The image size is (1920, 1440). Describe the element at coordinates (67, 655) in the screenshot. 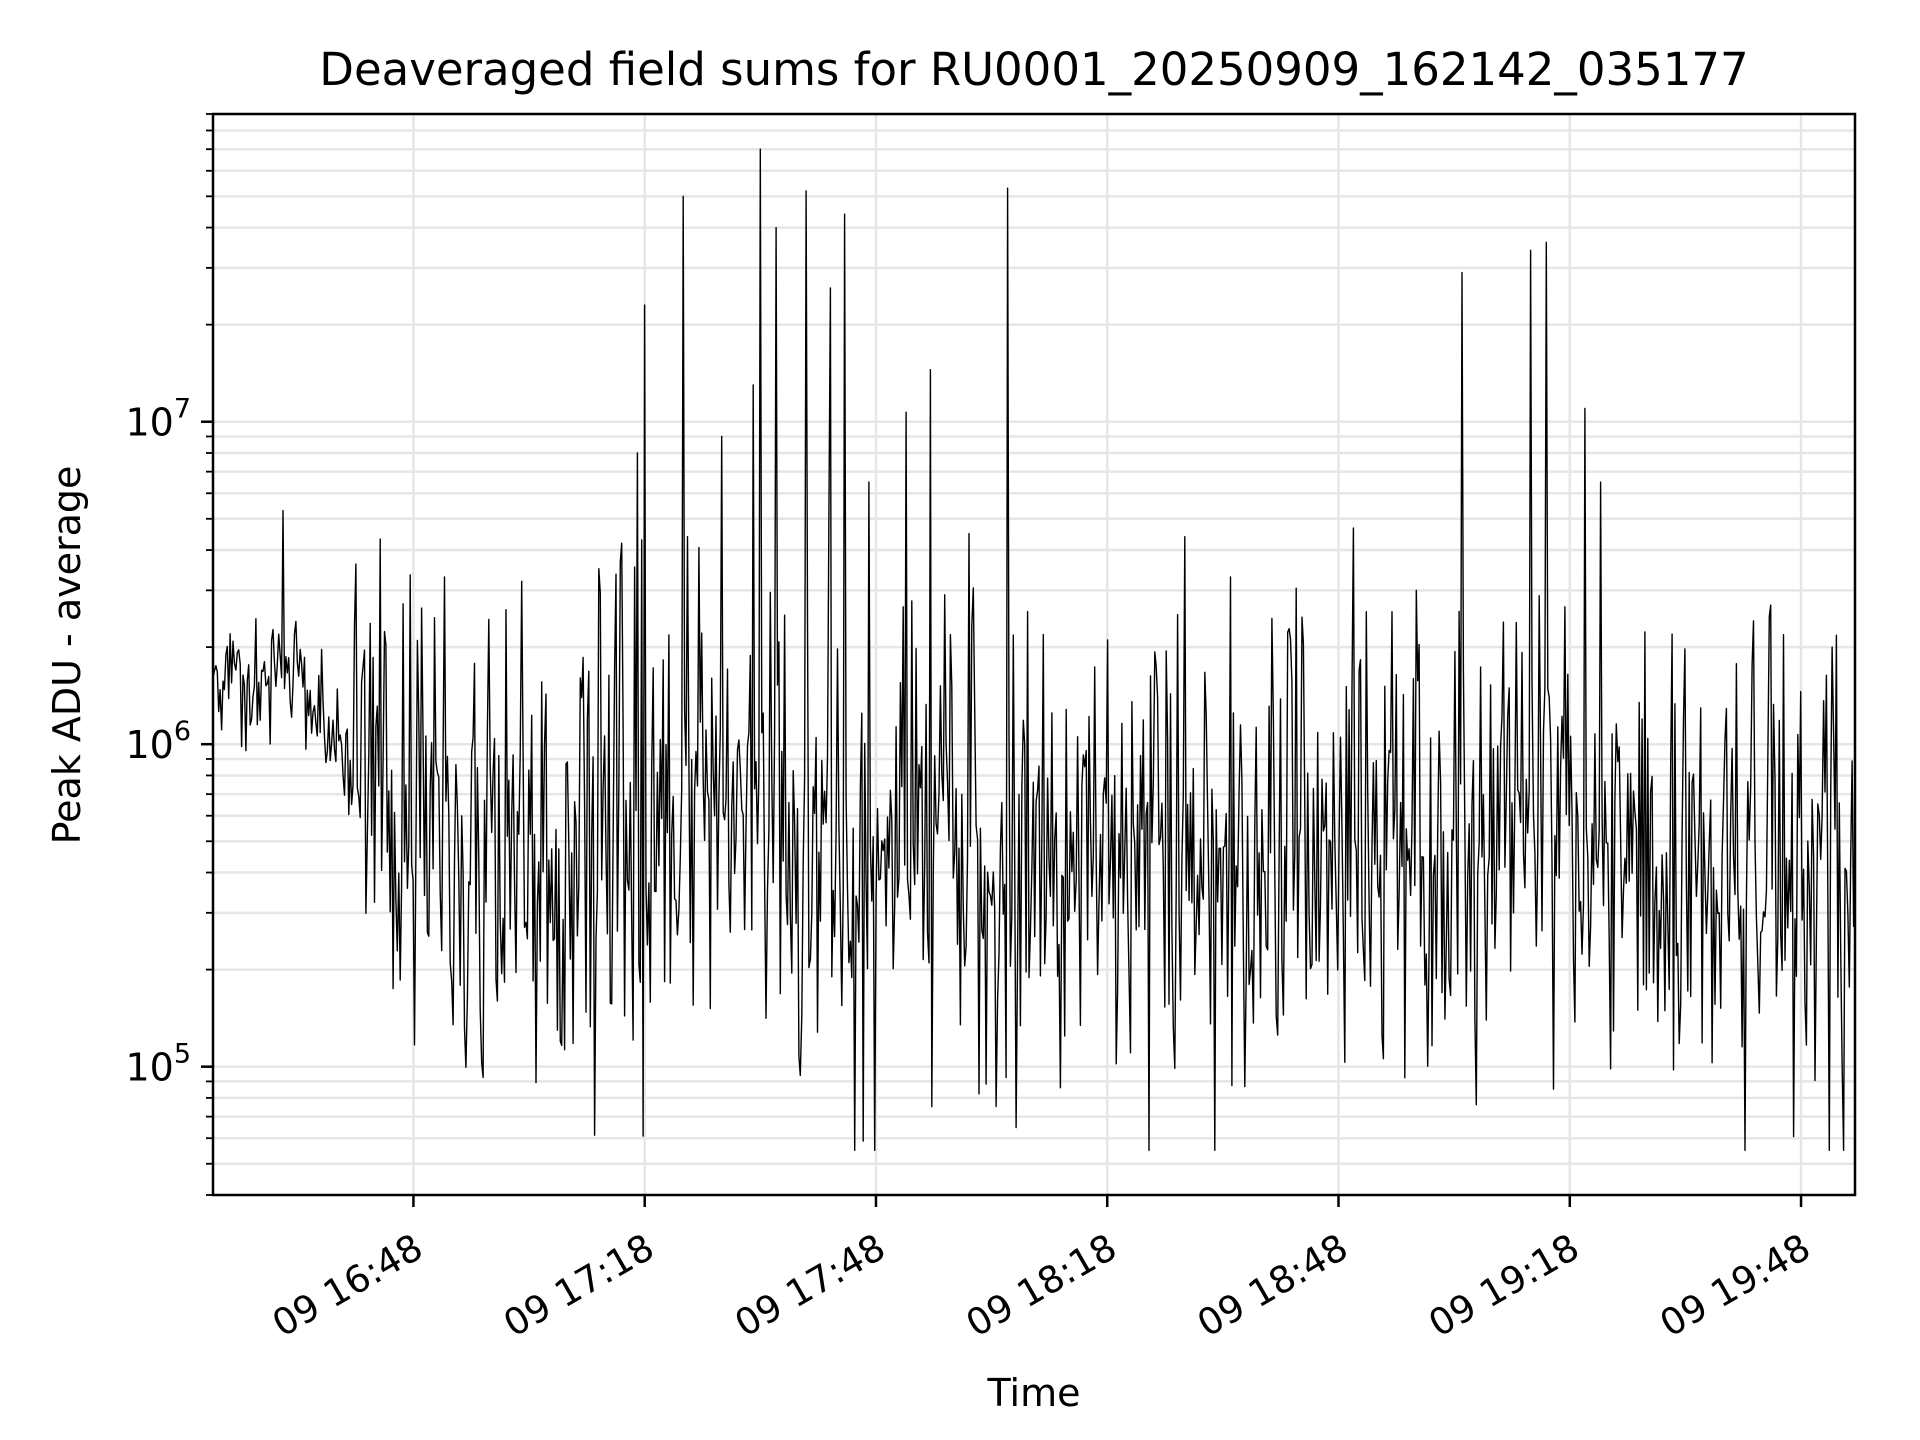

I see `y-axis-label: Peak ADU - average` at that location.